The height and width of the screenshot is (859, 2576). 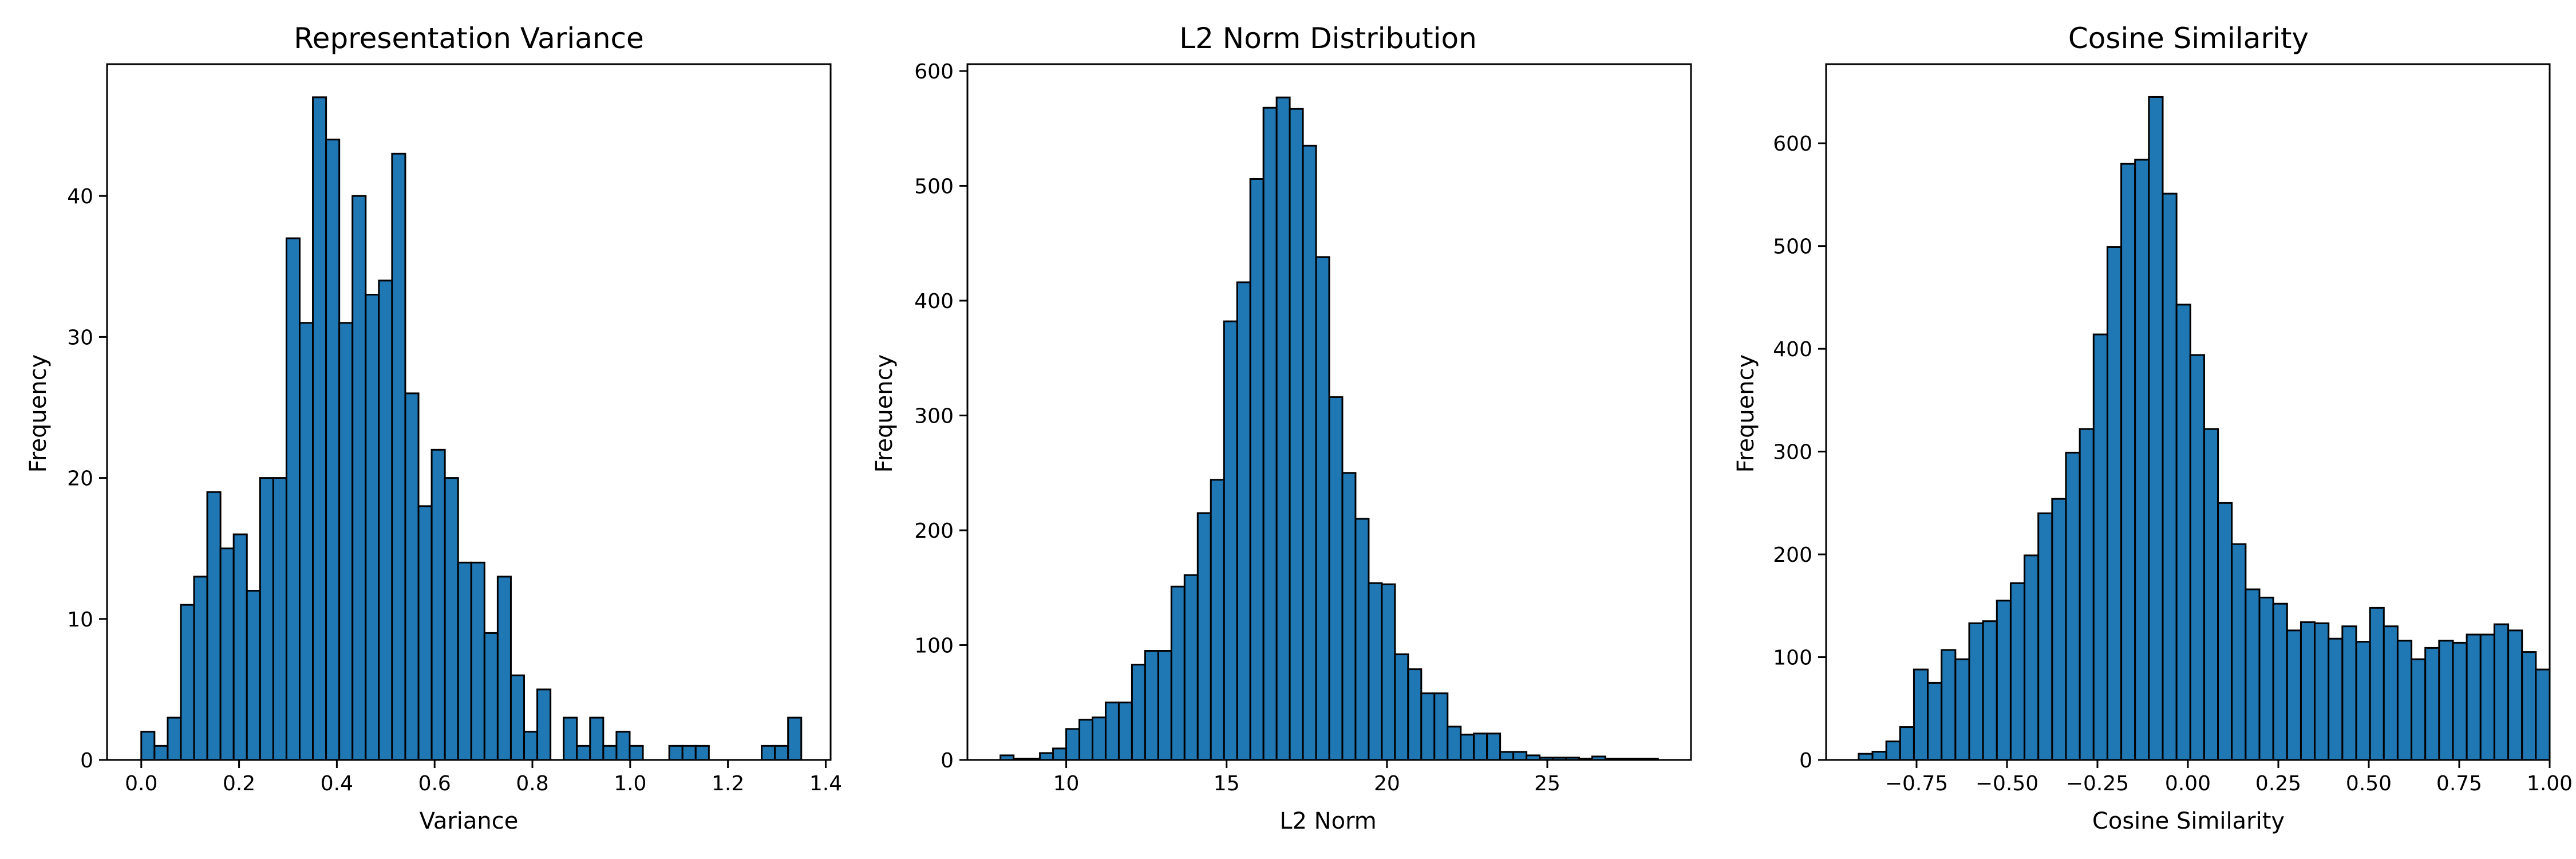 What do you see at coordinates (2459, 783) in the screenshot?
I see `cosine-x-tick-label: 0.75` at bounding box center [2459, 783].